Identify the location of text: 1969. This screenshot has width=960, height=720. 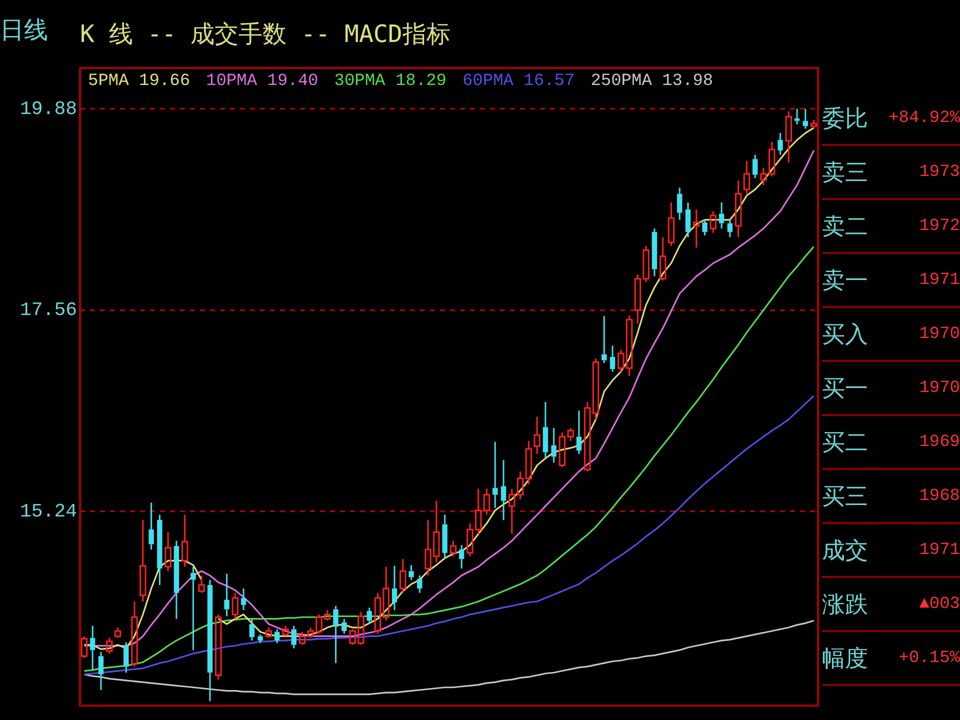
(939, 442).